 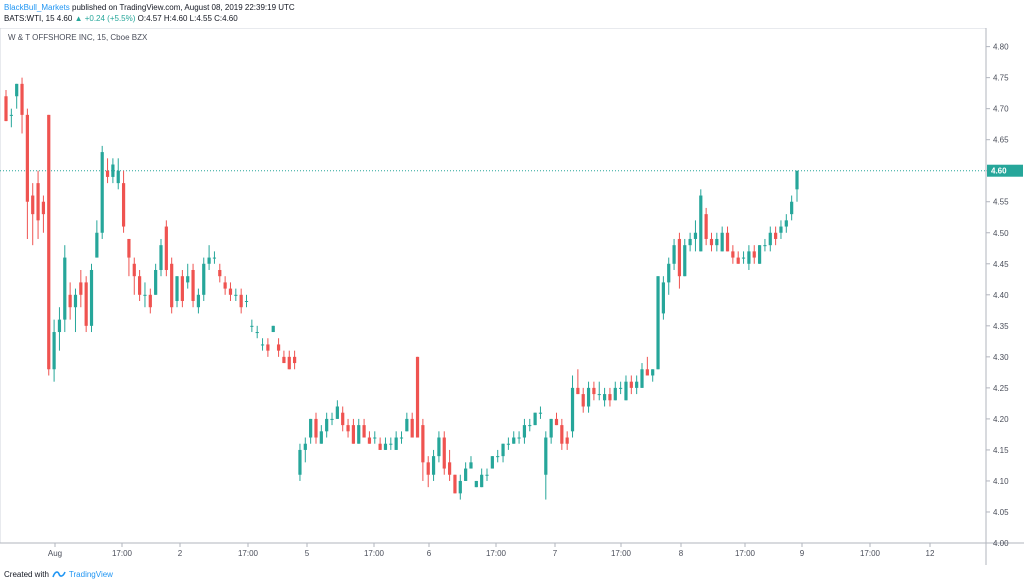 I want to click on y-tick-label: 4.15, so click(x=1001, y=450).